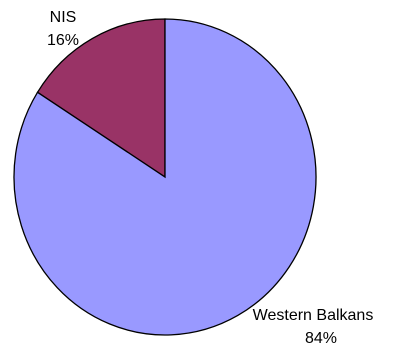  I want to click on pie-slice-nis, so click(101, 98).